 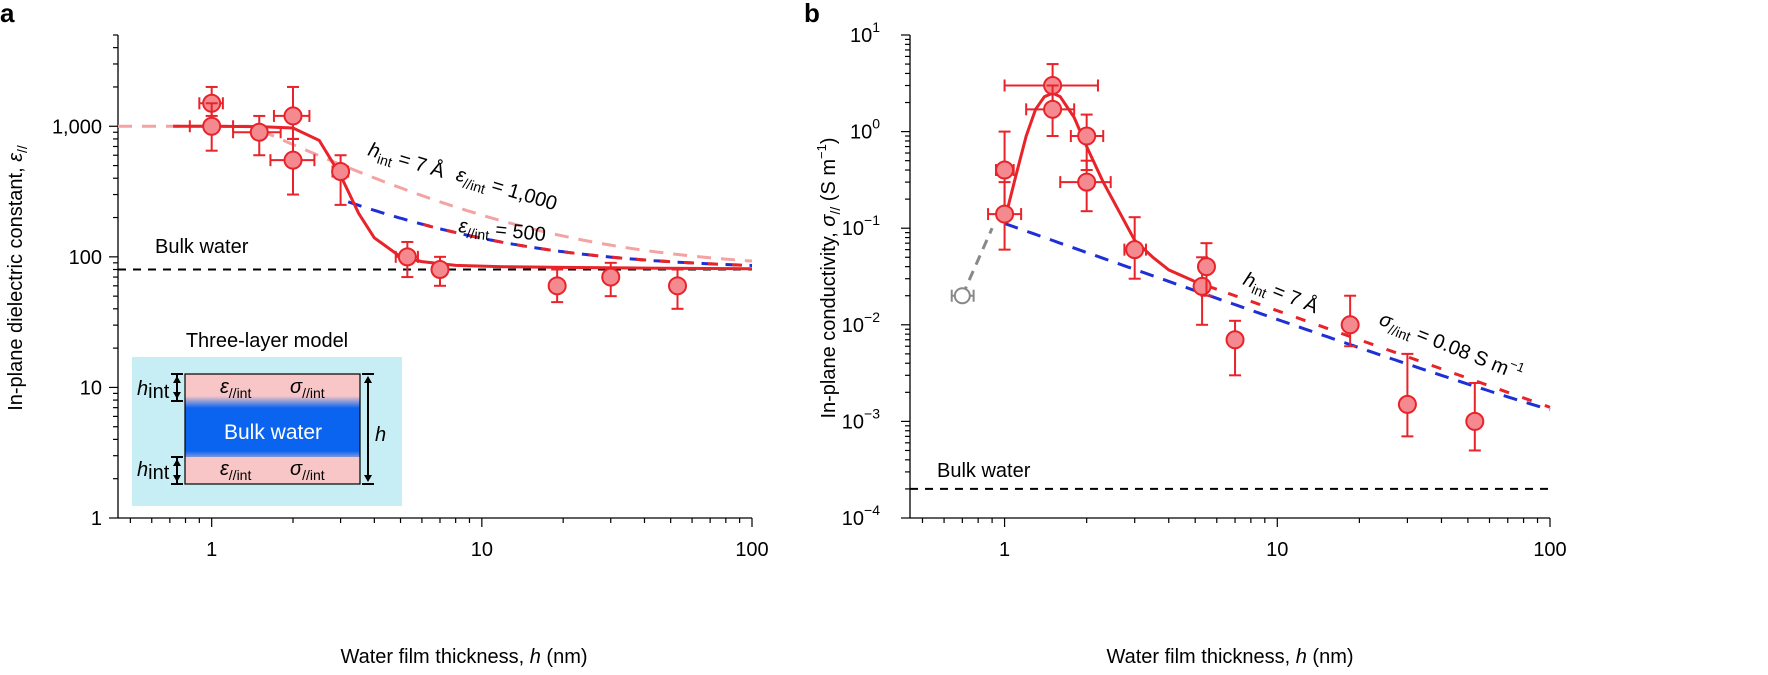 I want to click on inset-top-sigma: σ//int, so click(x=307, y=388).